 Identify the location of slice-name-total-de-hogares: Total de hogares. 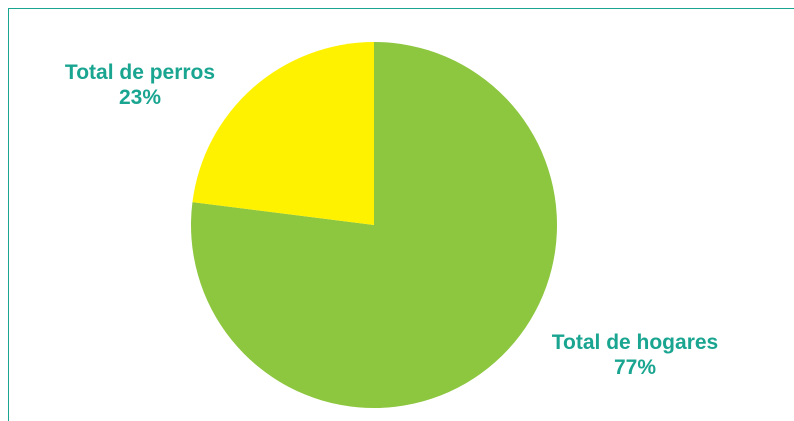
(635, 342).